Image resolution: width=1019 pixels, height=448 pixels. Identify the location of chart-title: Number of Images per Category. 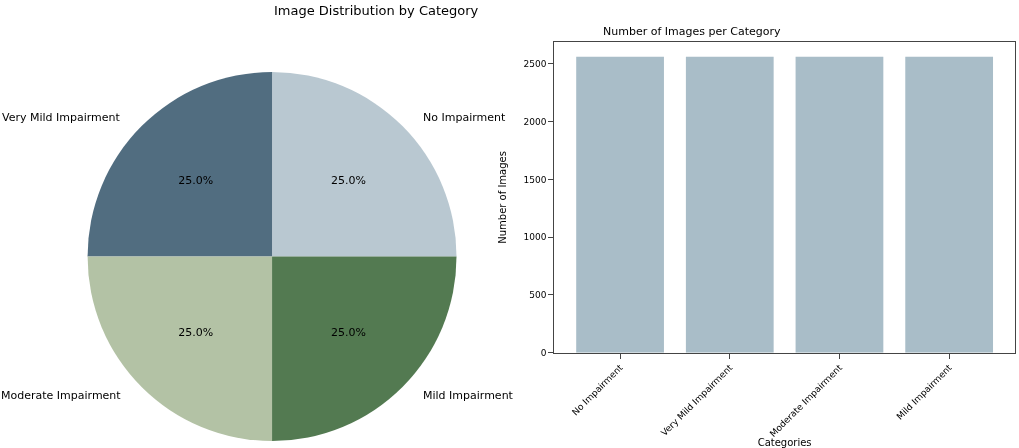
(692, 31).